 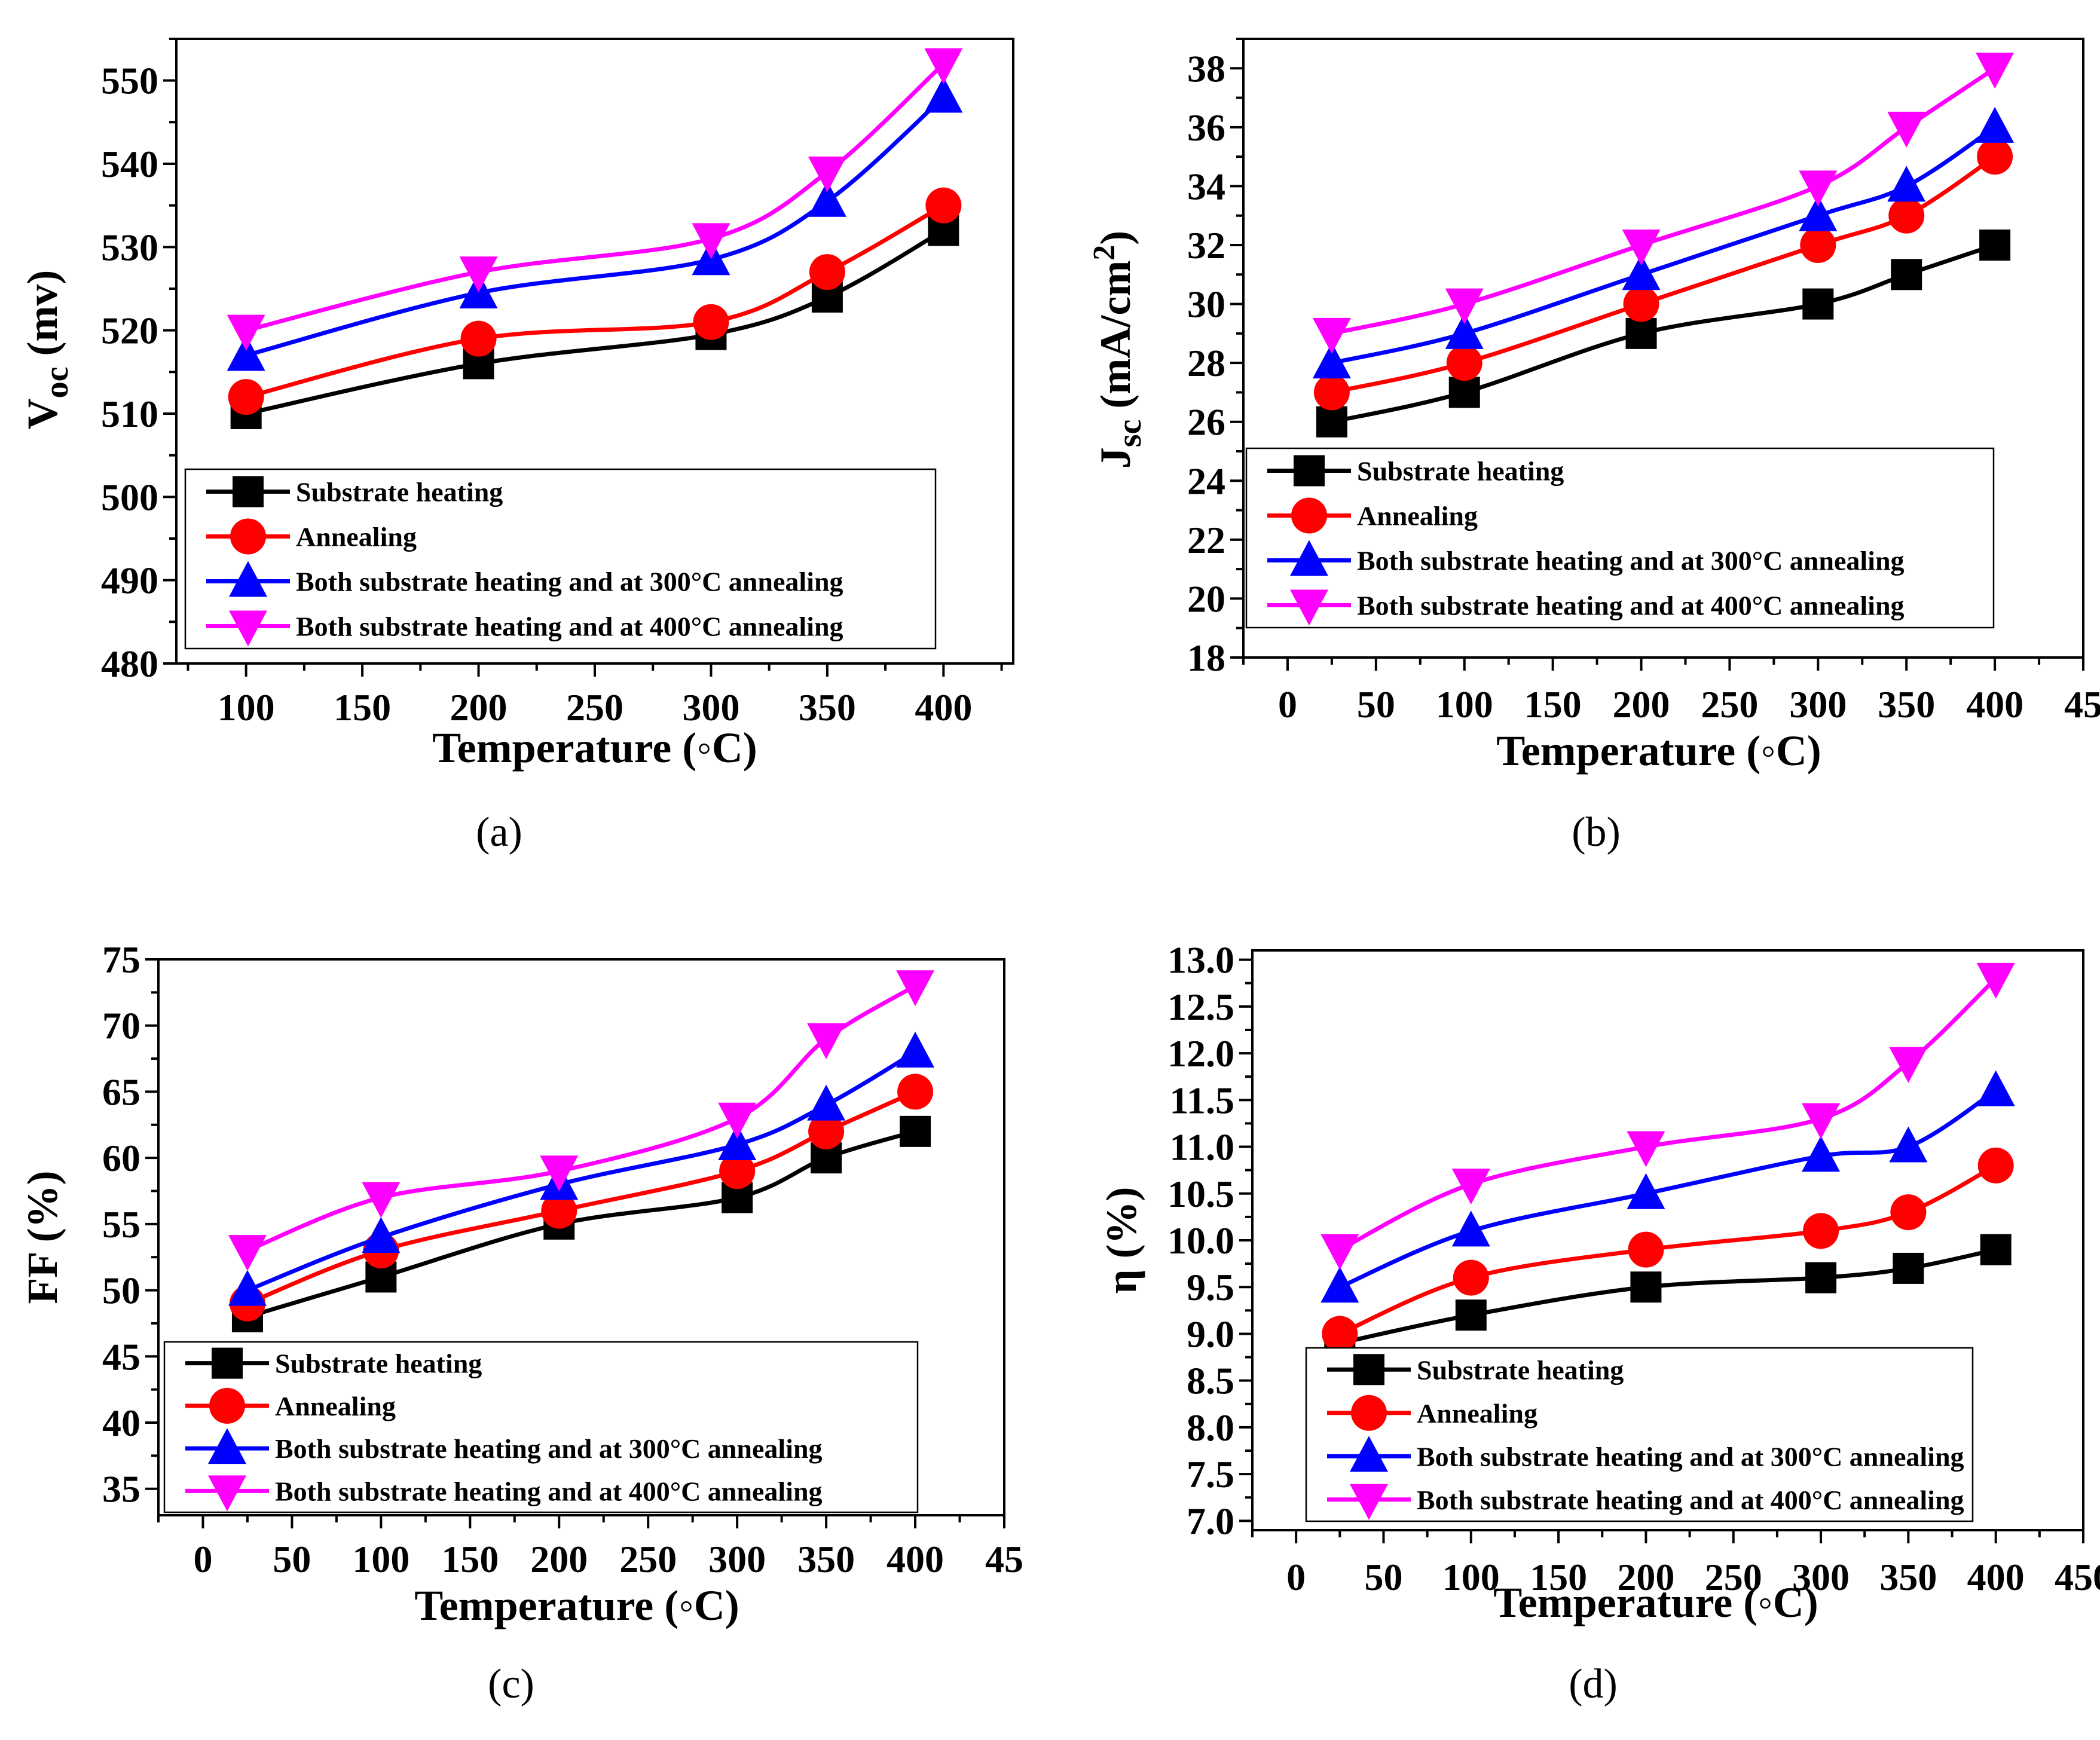 What do you see at coordinates (1593, 1684) in the screenshot?
I see `panel-label: (d)` at bounding box center [1593, 1684].